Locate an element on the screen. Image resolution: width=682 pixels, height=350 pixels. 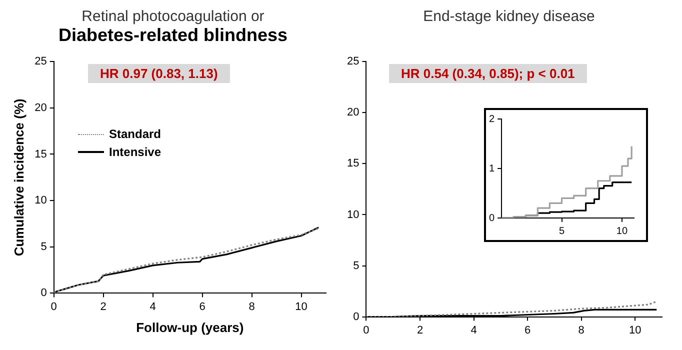
chart-title: End-stage kidney disease is located at coordinates (509, 17).